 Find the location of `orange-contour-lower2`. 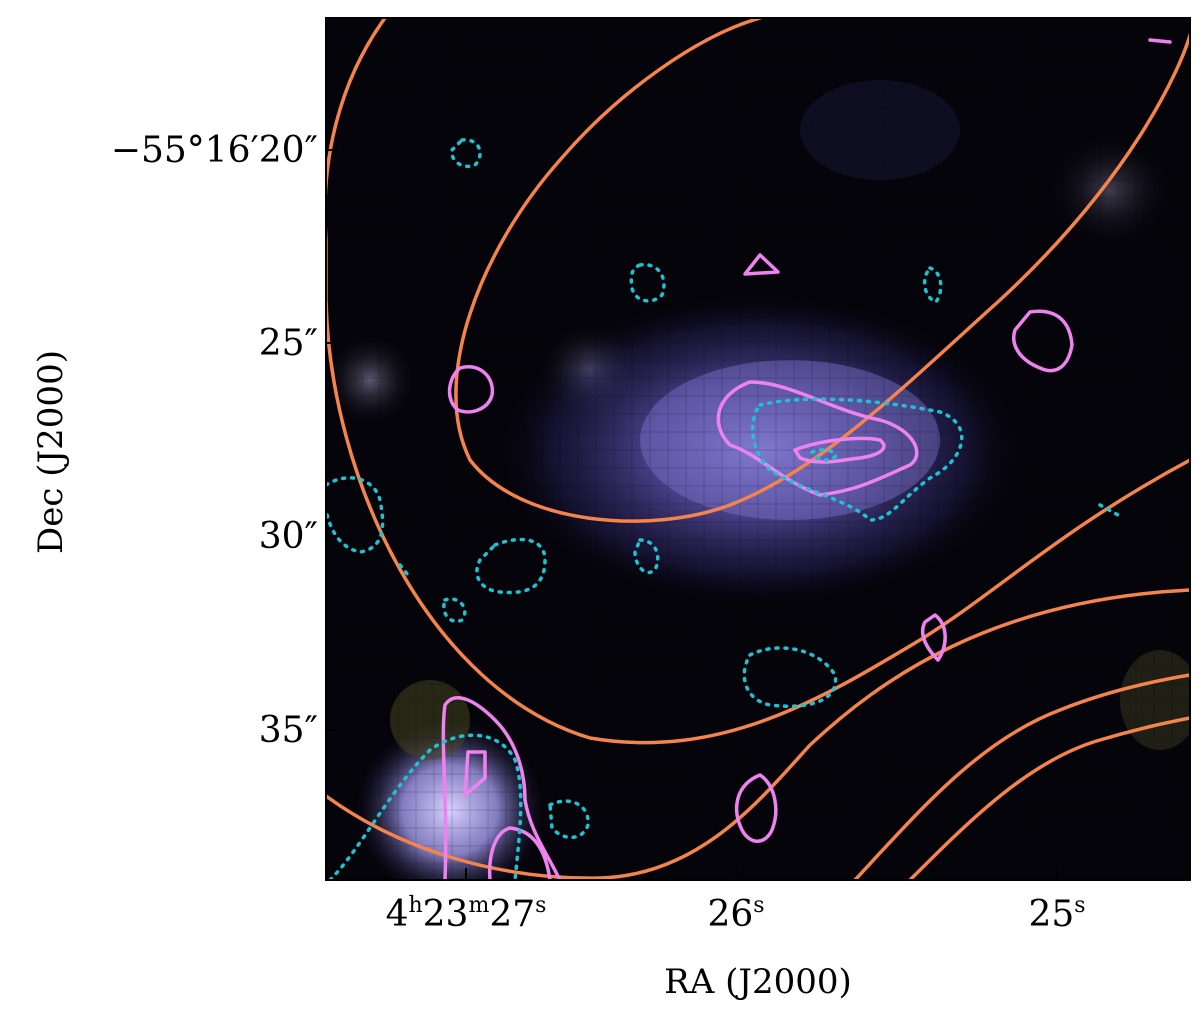

orange-contour-lower2 is located at coordinates (1049, 798).